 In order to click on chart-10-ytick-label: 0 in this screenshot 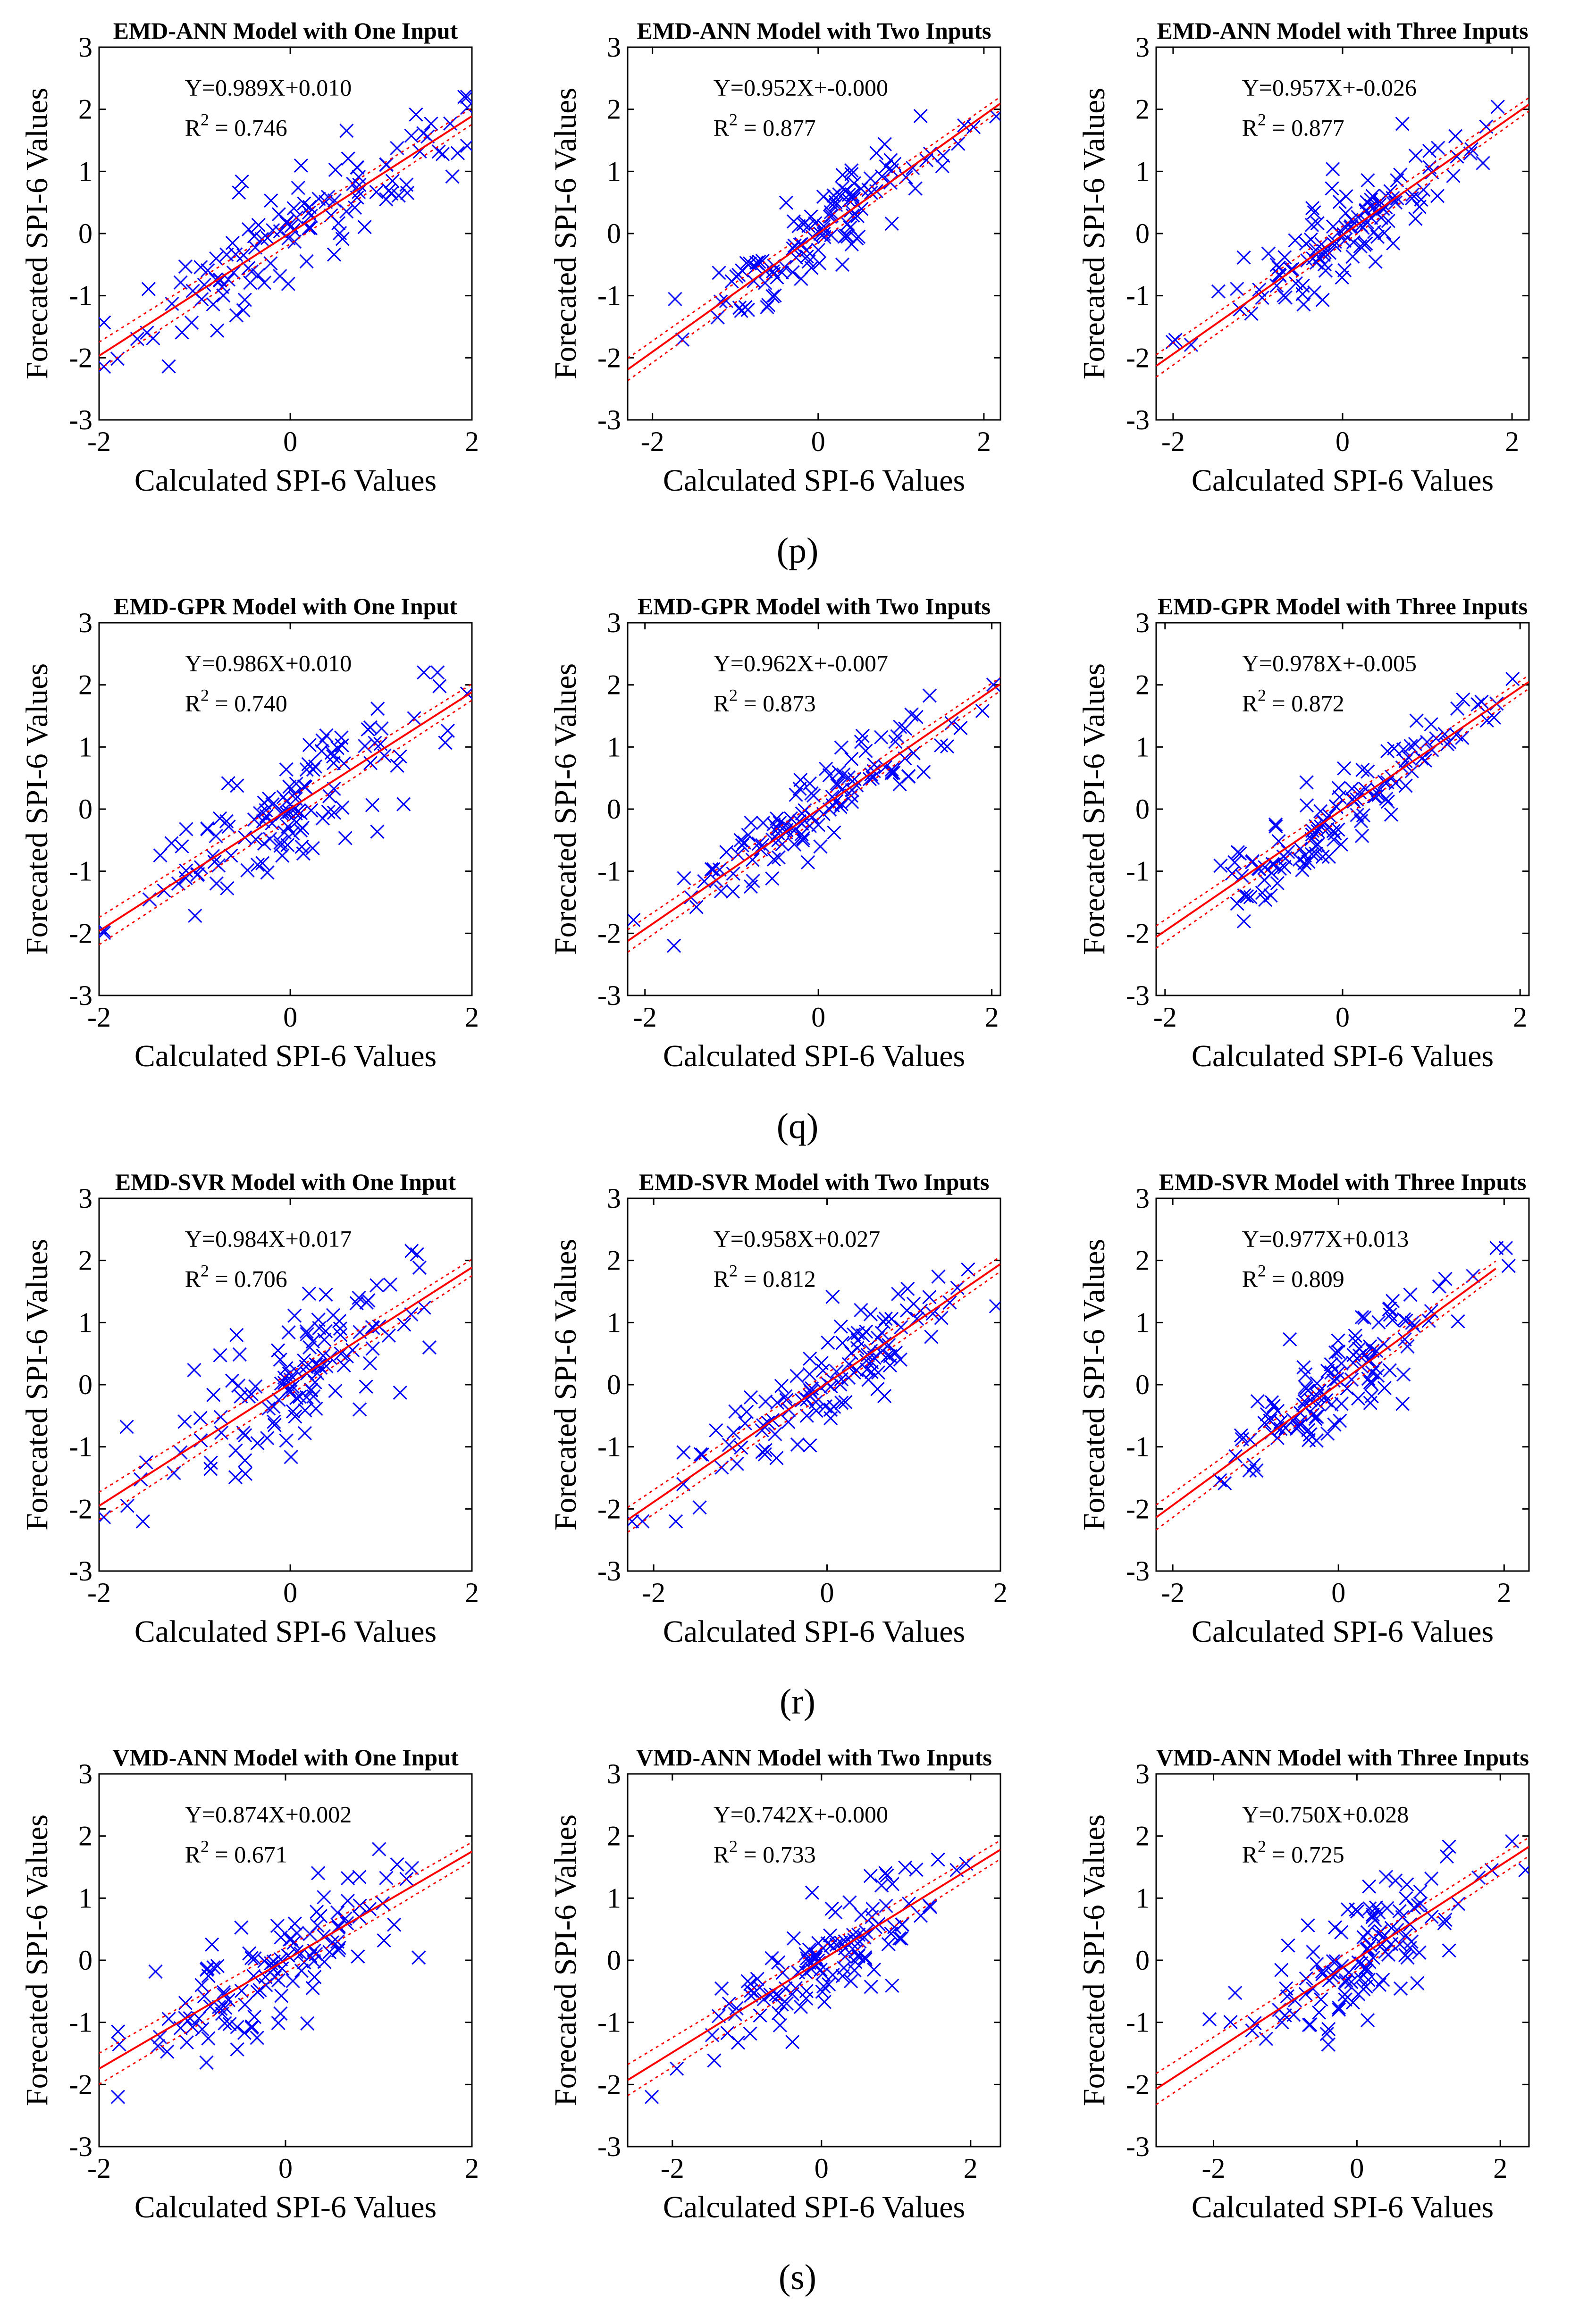, I will do `click(614, 1960)`.